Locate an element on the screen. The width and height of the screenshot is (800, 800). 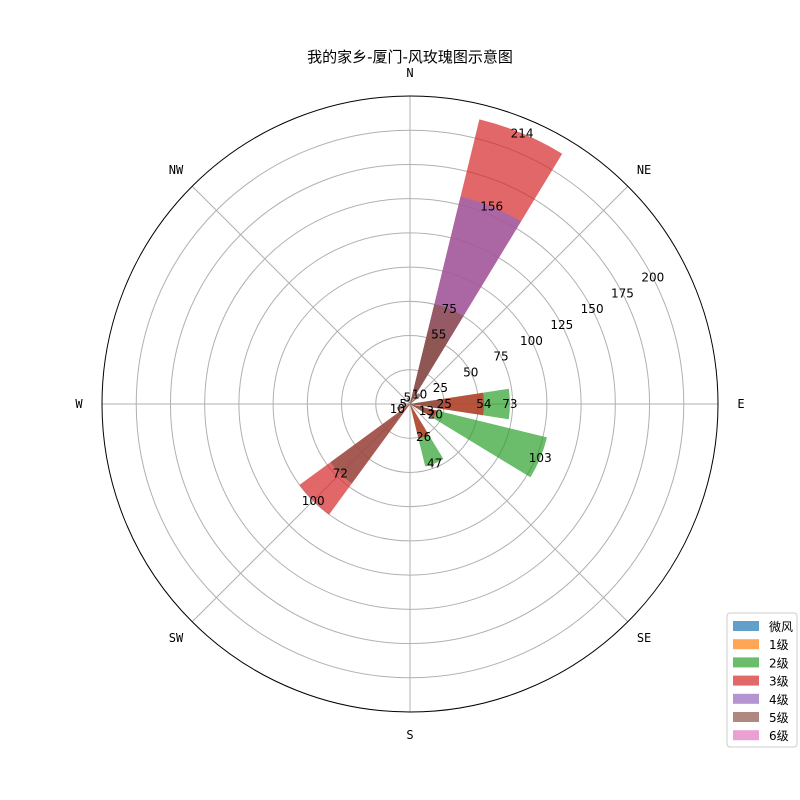
bar-value-label: 54 is located at coordinates (483, 404).